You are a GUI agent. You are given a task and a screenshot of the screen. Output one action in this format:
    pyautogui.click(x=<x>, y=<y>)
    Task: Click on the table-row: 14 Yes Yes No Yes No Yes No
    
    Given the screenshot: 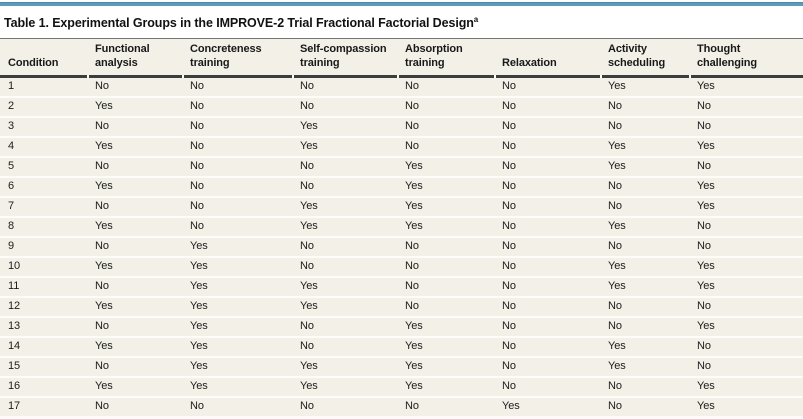 What is the action you would take?
    pyautogui.click(x=401, y=348)
    